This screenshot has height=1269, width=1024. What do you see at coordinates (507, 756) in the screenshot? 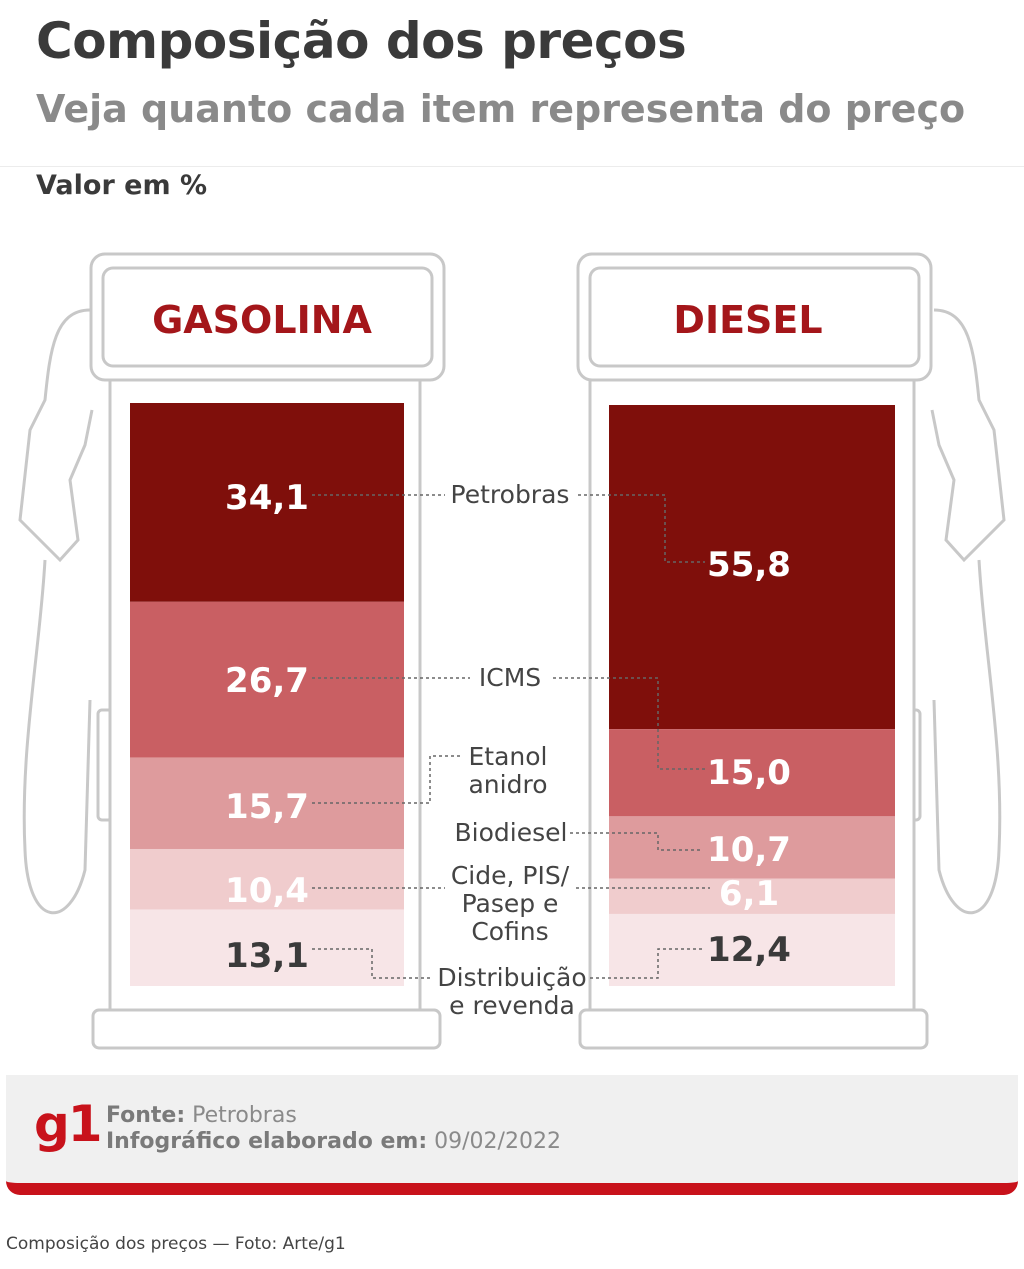
I see `legend-label-2: Etanol` at bounding box center [507, 756].